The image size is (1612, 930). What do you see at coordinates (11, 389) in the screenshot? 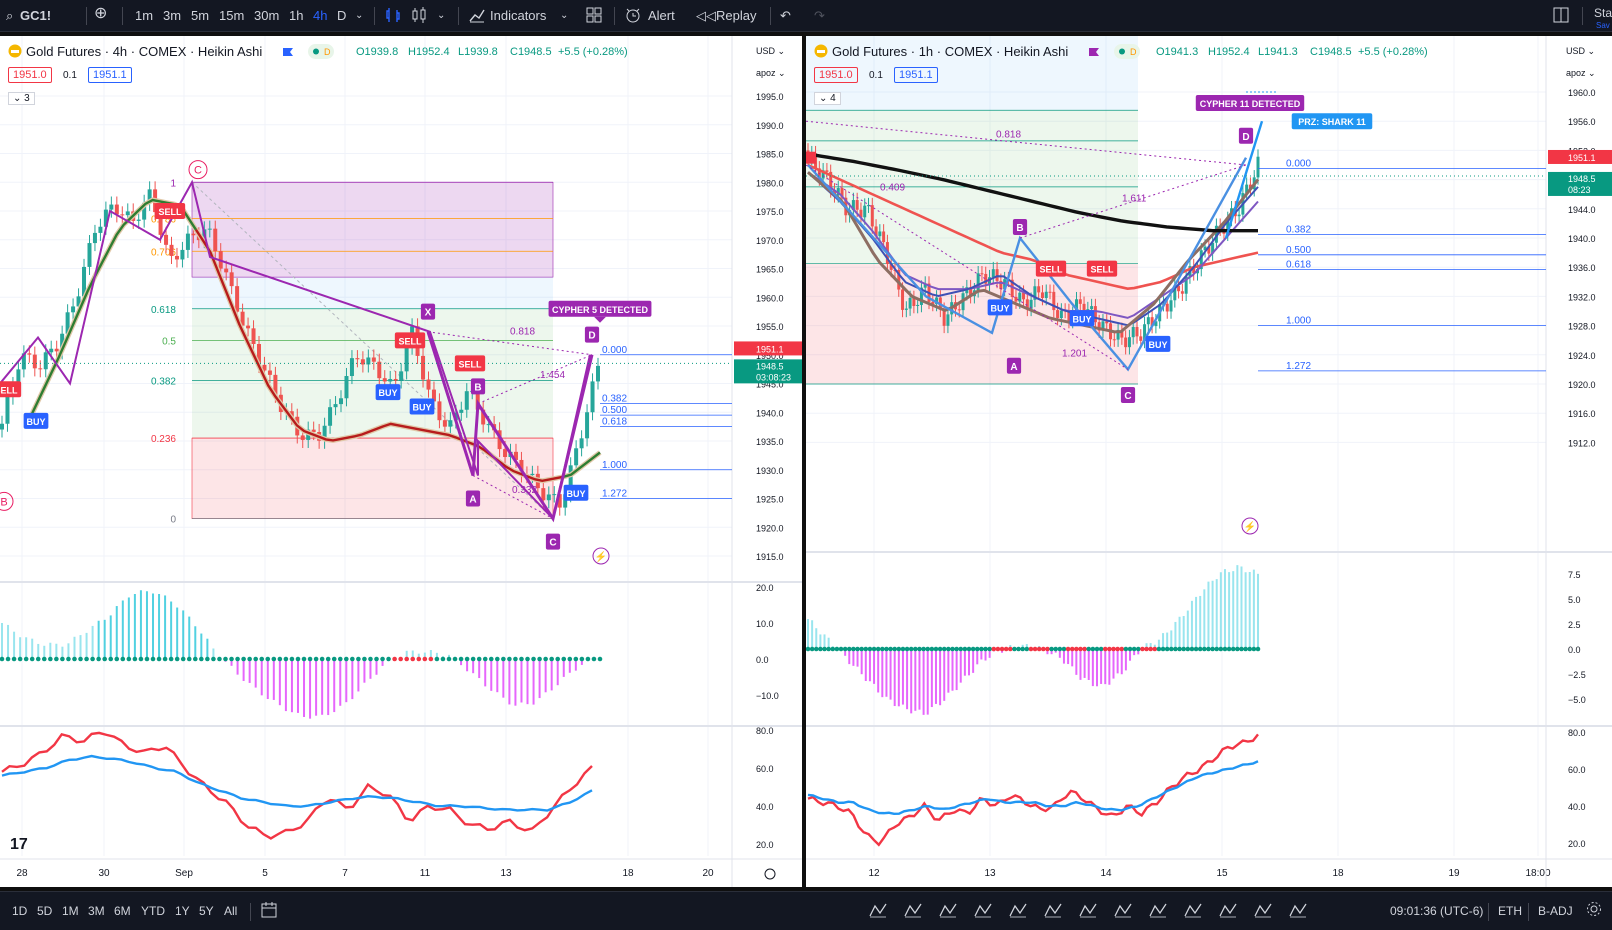
I see `signal-sell-bg` at bounding box center [11, 389].